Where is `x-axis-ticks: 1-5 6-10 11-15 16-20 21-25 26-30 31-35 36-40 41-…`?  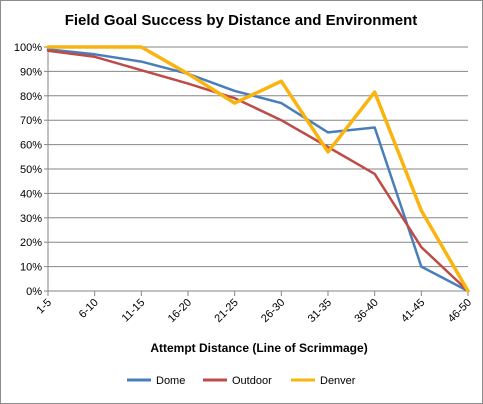
x-axis-ticks: 1-5 6-10 11-15 16-20 21-25 26-30 31-35 36-40 41-… is located at coordinates (254, 308).